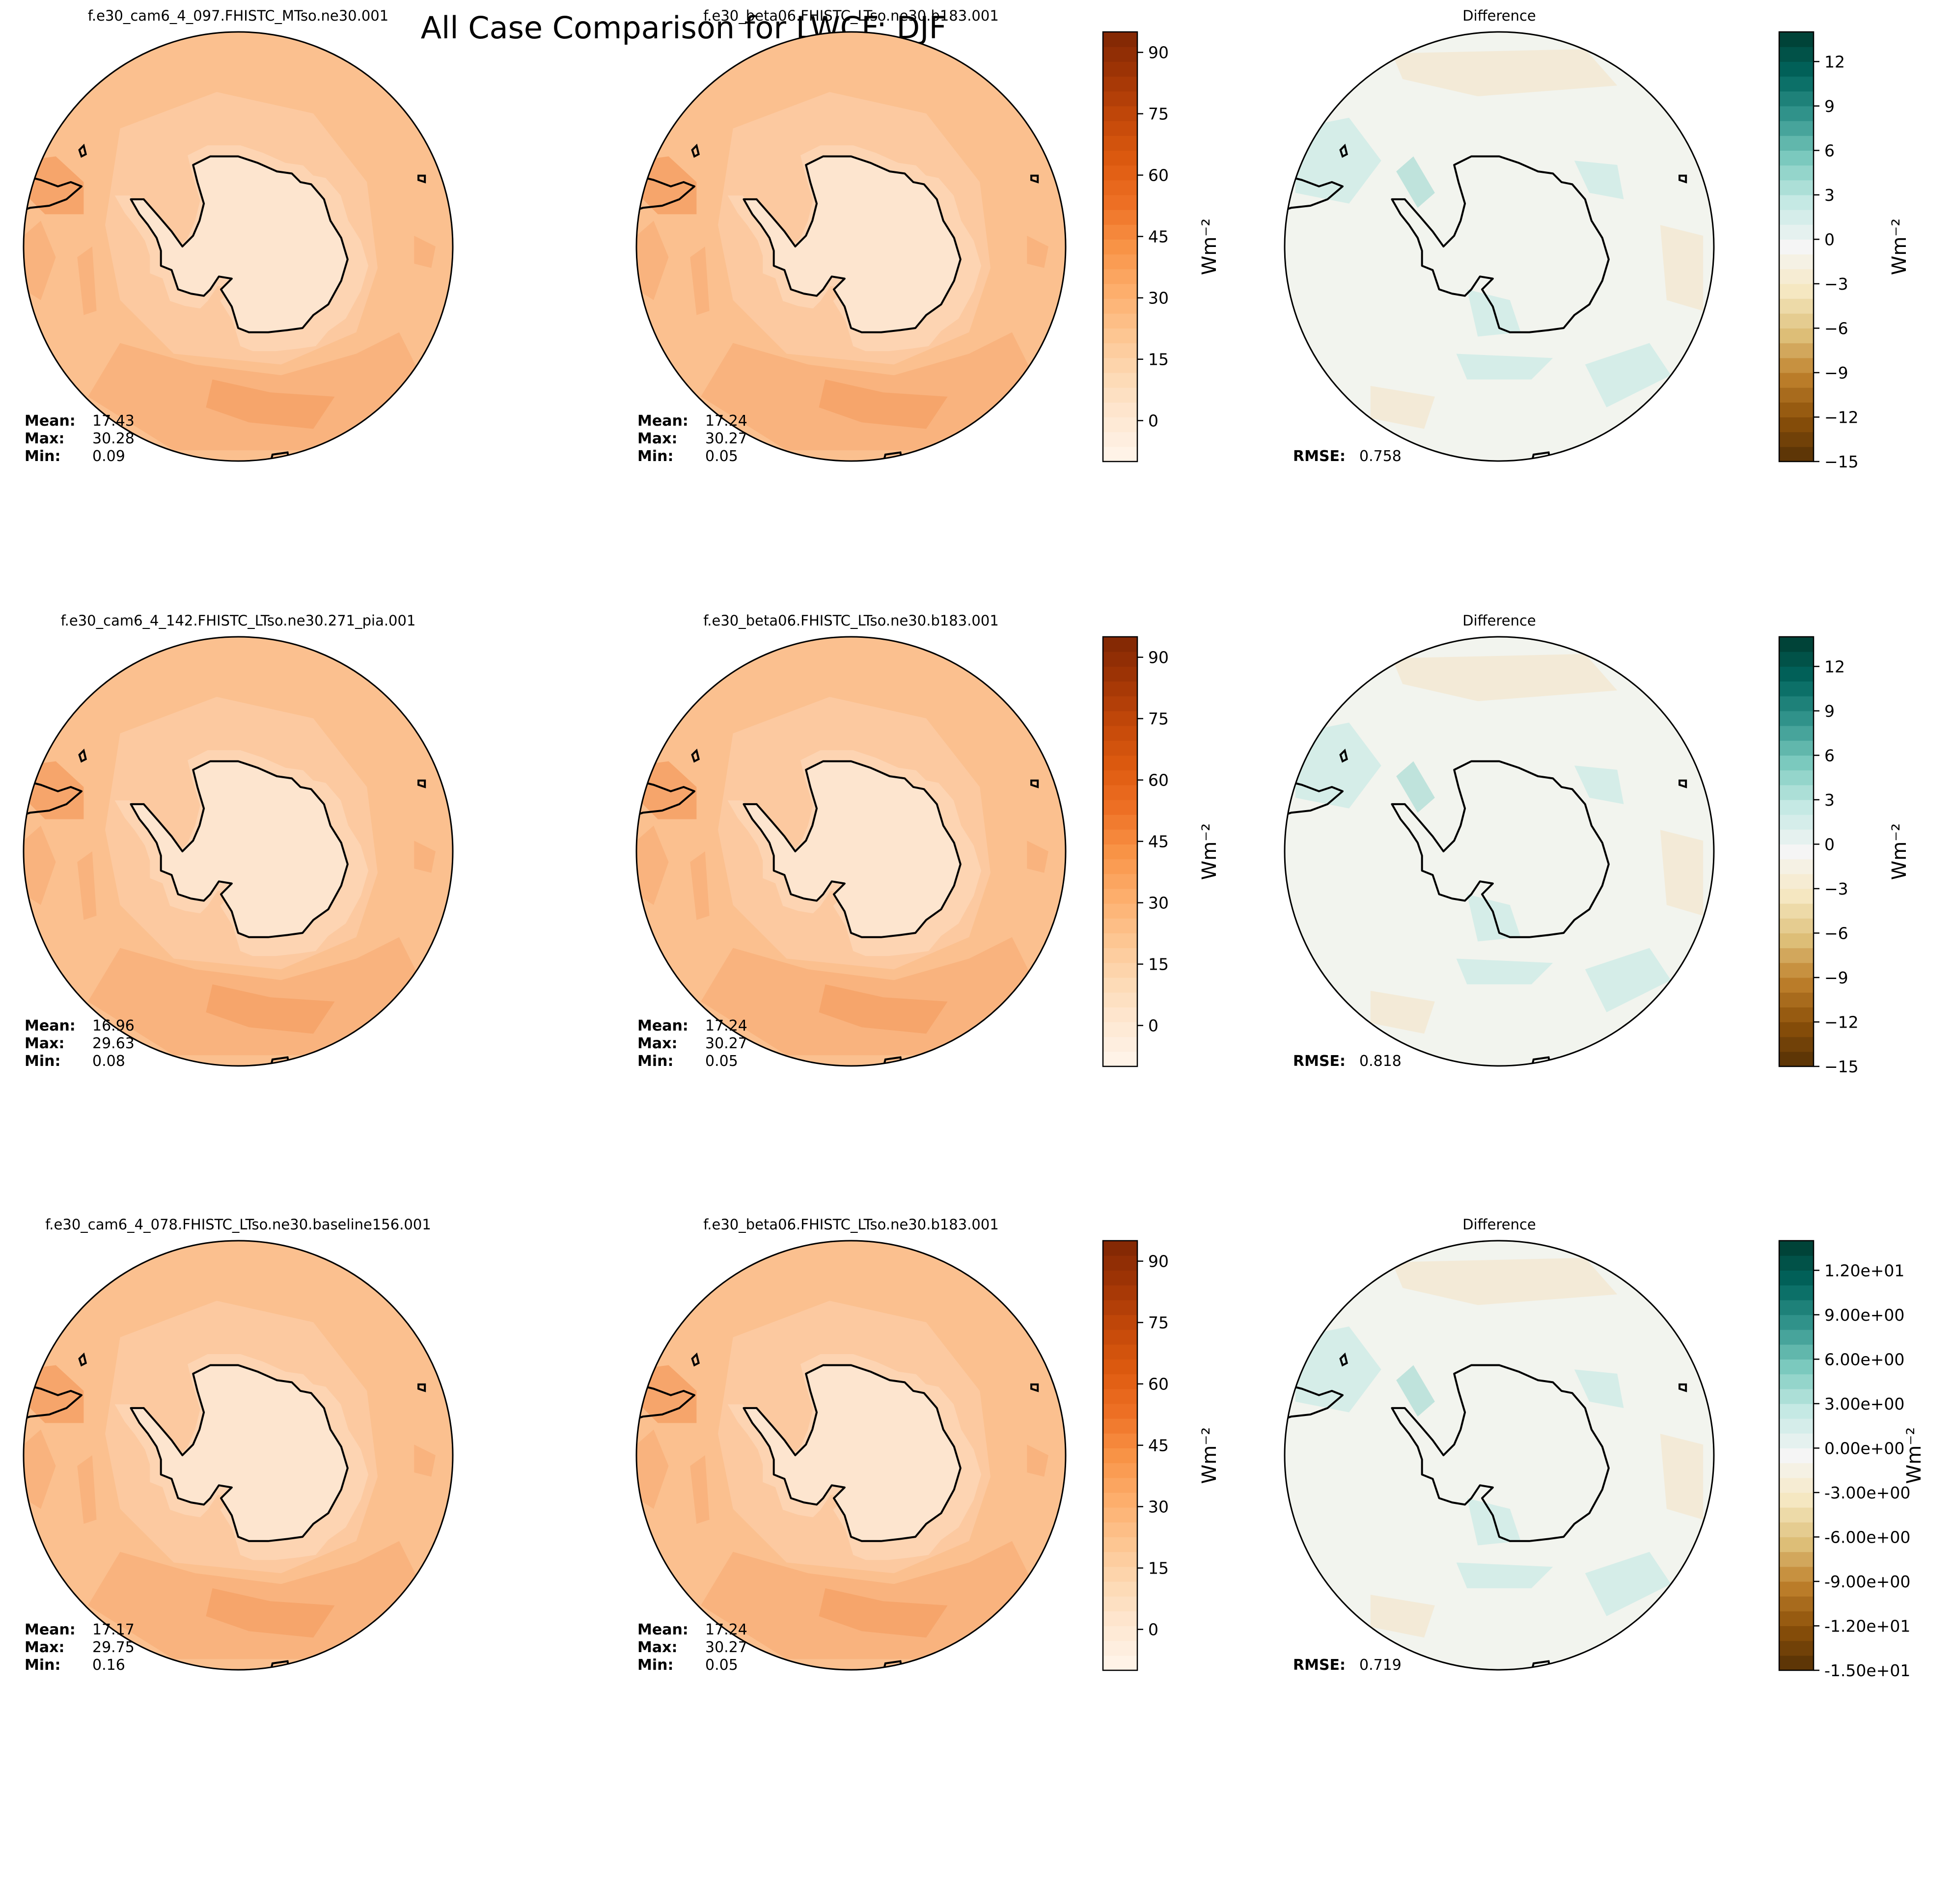  Describe the element at coordinates (726, 1043) in the screenshot. I see `max-value: 30.27` at that location.